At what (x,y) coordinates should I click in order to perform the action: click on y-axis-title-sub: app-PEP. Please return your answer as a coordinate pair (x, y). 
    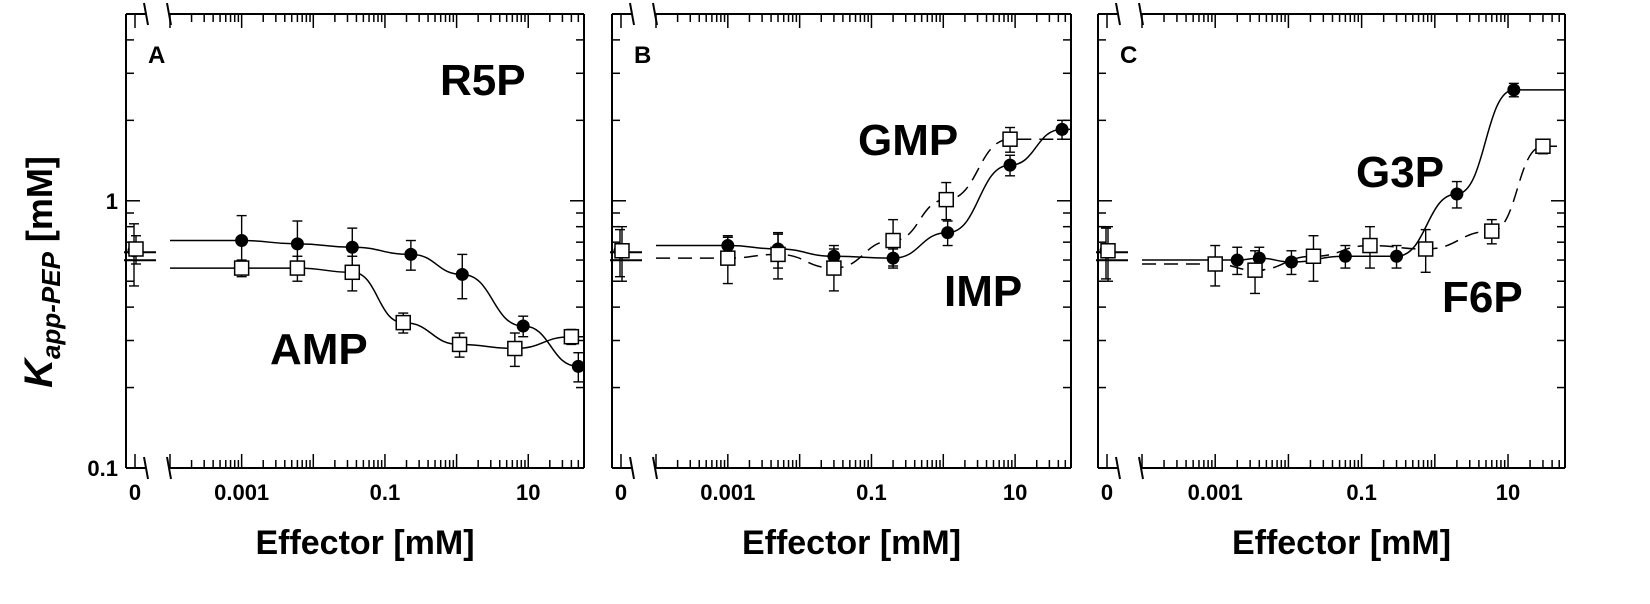
    Looking at the image, I should click on (51, 305).